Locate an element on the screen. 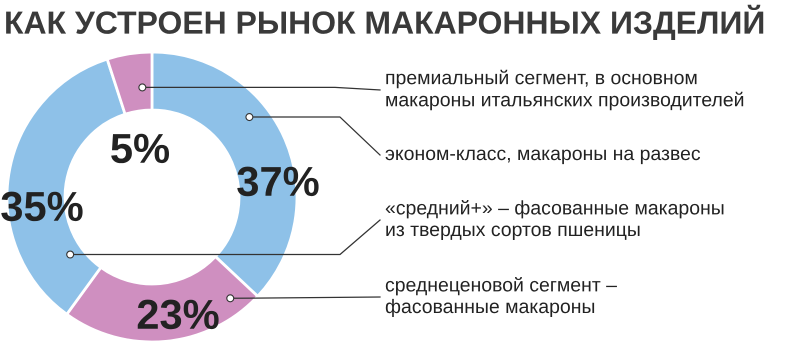 This screenshot has width=800, height=352. data-label: 5% is located at coordinates (140, 149).